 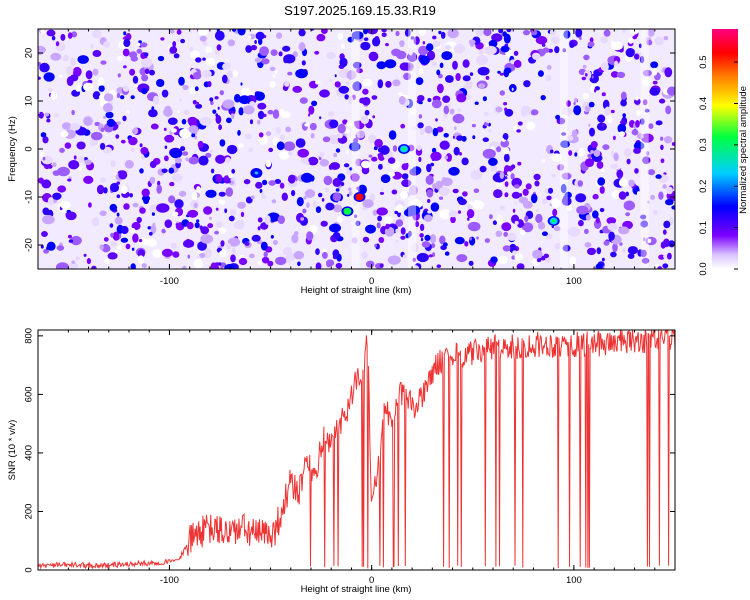 I want to click on snr-y-axis-label: SNR (10 * v/v), so click(x=12, y=450).